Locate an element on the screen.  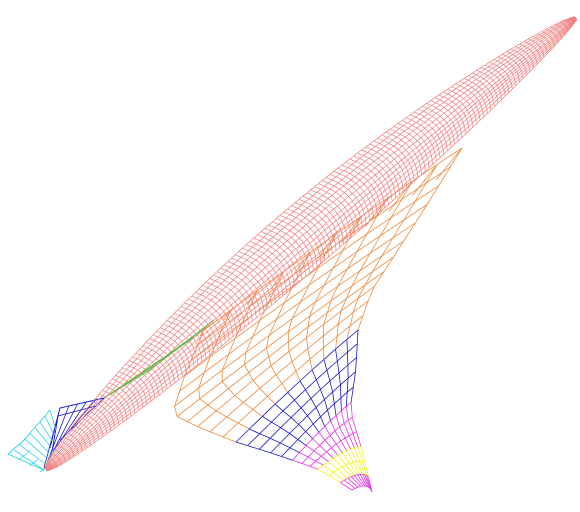
tail-rib is located at coordinates (58, 434).